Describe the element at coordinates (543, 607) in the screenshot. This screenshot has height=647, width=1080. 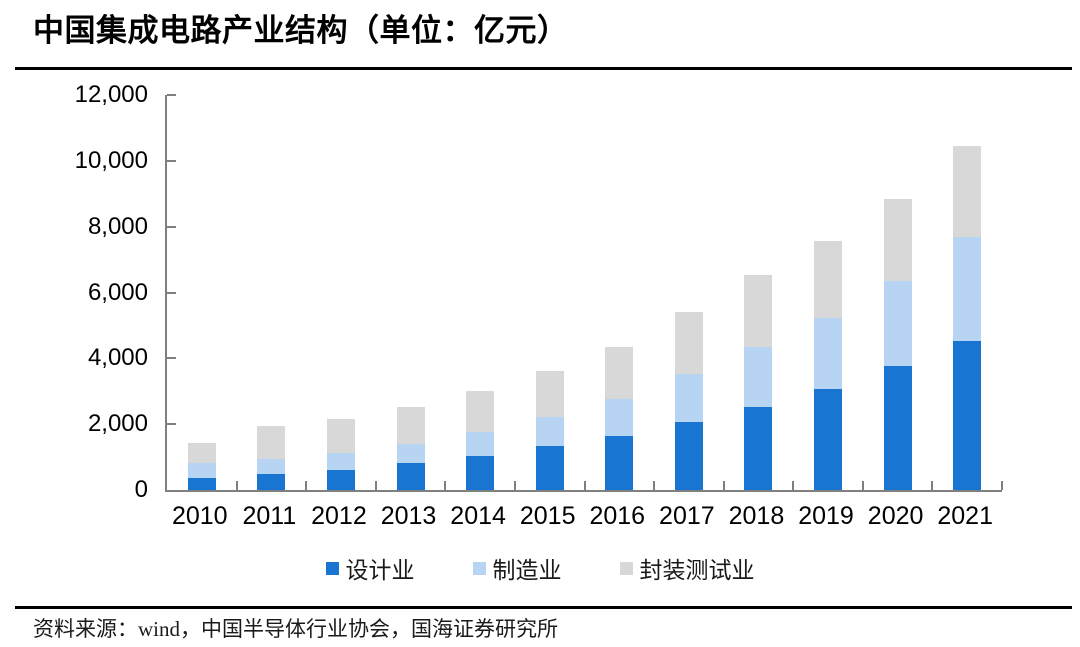
I see `footer-divider` at that location.